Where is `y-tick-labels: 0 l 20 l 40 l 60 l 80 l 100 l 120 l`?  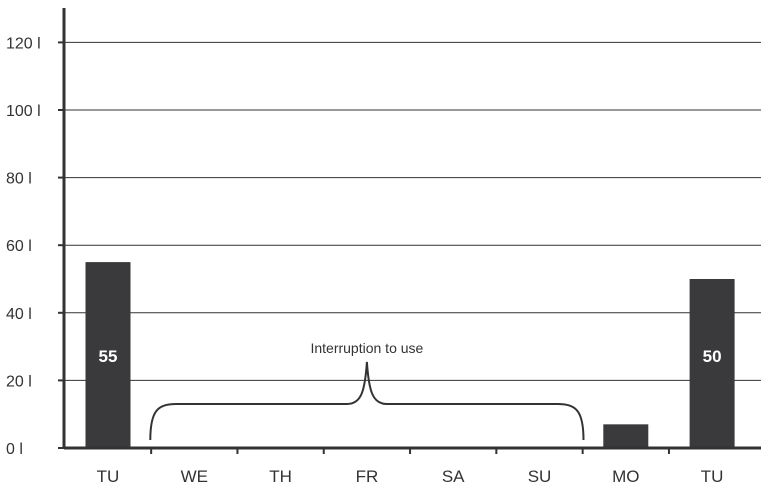 y-tick-labels: 0 l 20 l 40 l 60 l 80 l 100 l 120 l is located at coordinates (23, 246).